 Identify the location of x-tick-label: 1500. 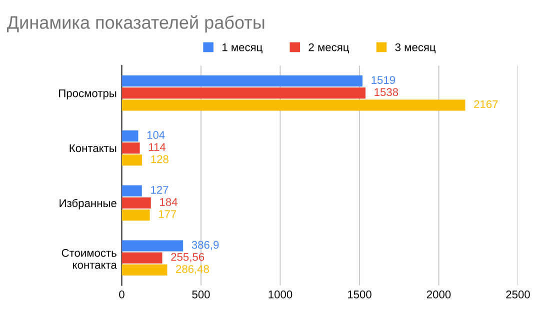
(360, 294).